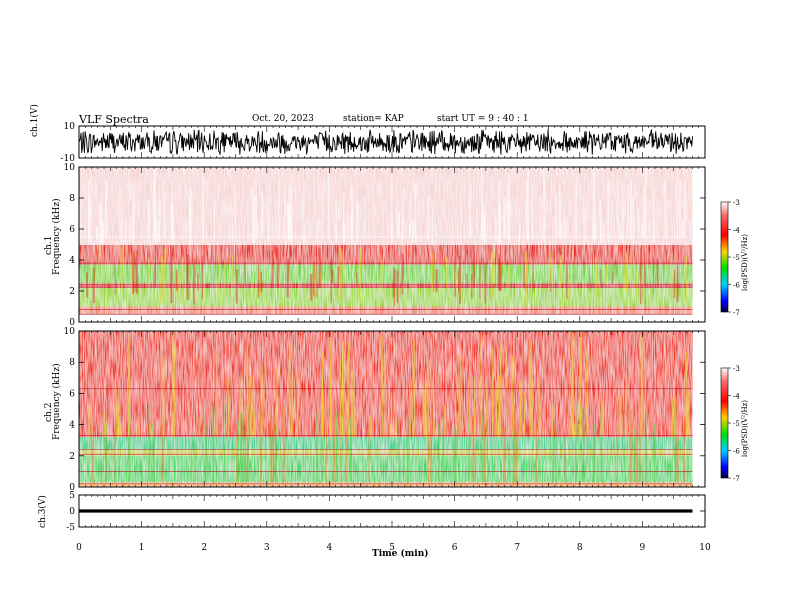 The width and height of the screenshot is (792, 612). What do you see at coordinates (455, 548) in the screenshot?
I see `x-tick-label: 6` at bounding box center [455, 548].